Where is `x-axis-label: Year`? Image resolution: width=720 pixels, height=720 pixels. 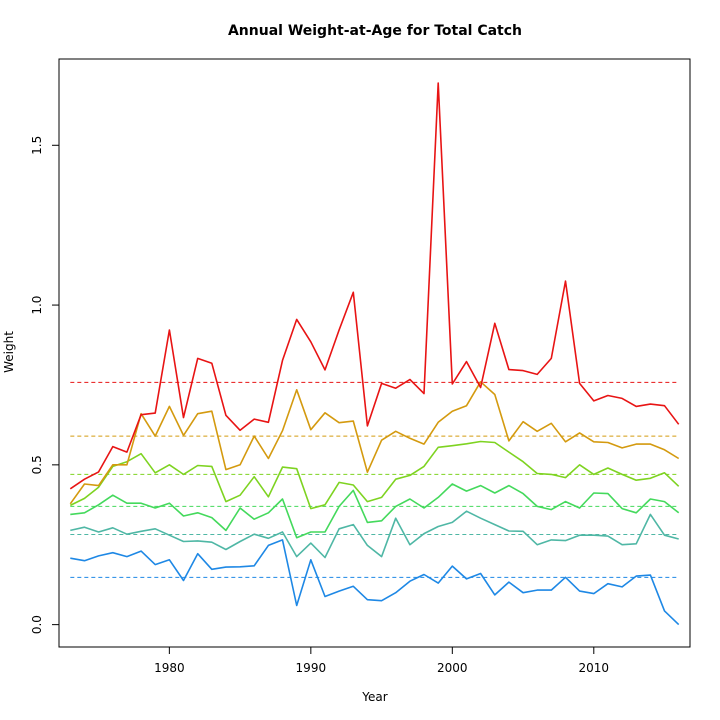 x-axis-label: Year is located at coordinates (374, 697).